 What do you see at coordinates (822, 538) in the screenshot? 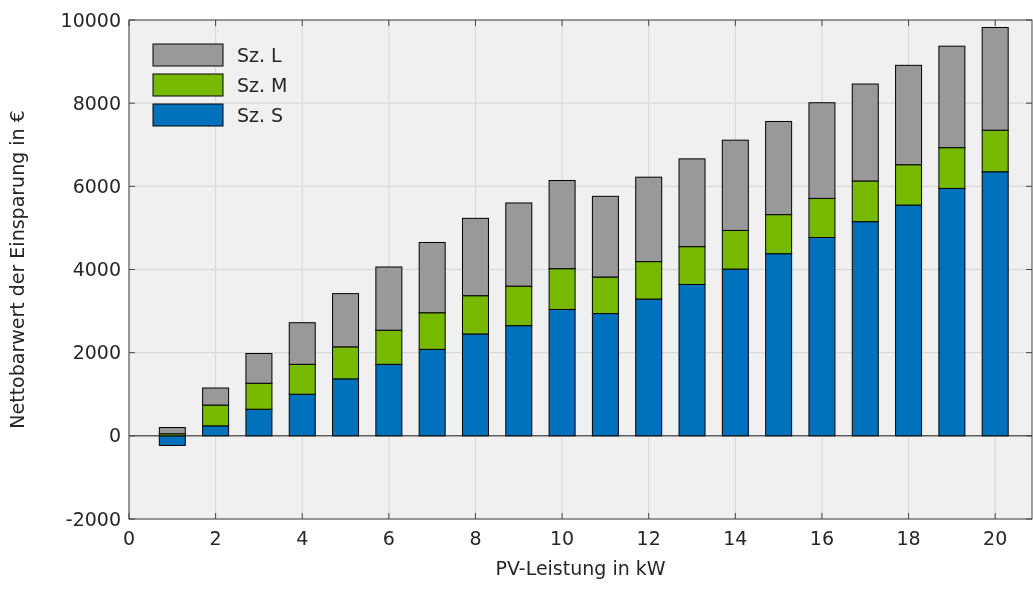
I see `x-tick-label: 16` at bounding box center [822, 538].